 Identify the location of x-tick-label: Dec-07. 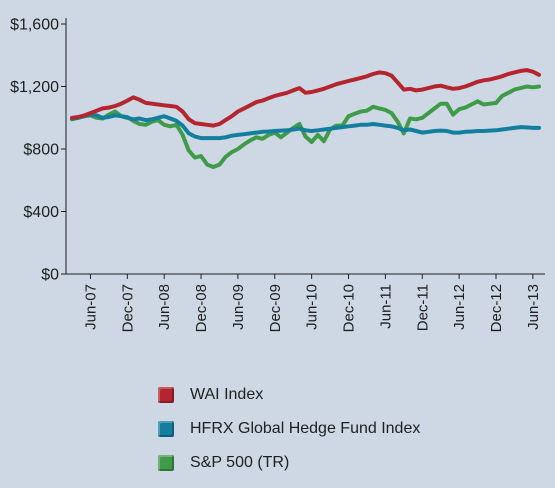
(127, 308).